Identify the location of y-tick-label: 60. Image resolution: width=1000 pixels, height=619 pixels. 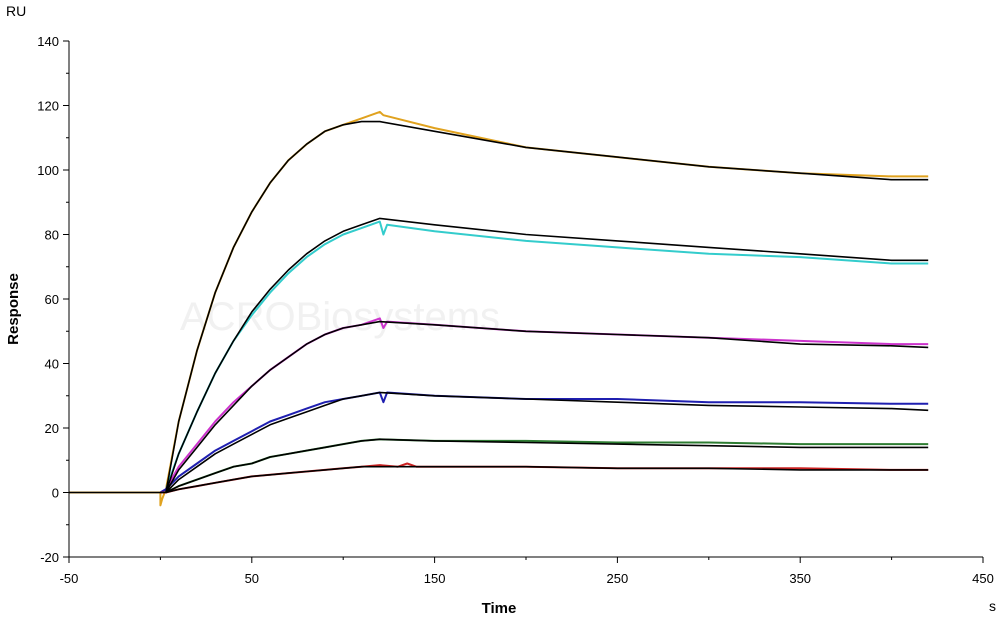
(52, 299).